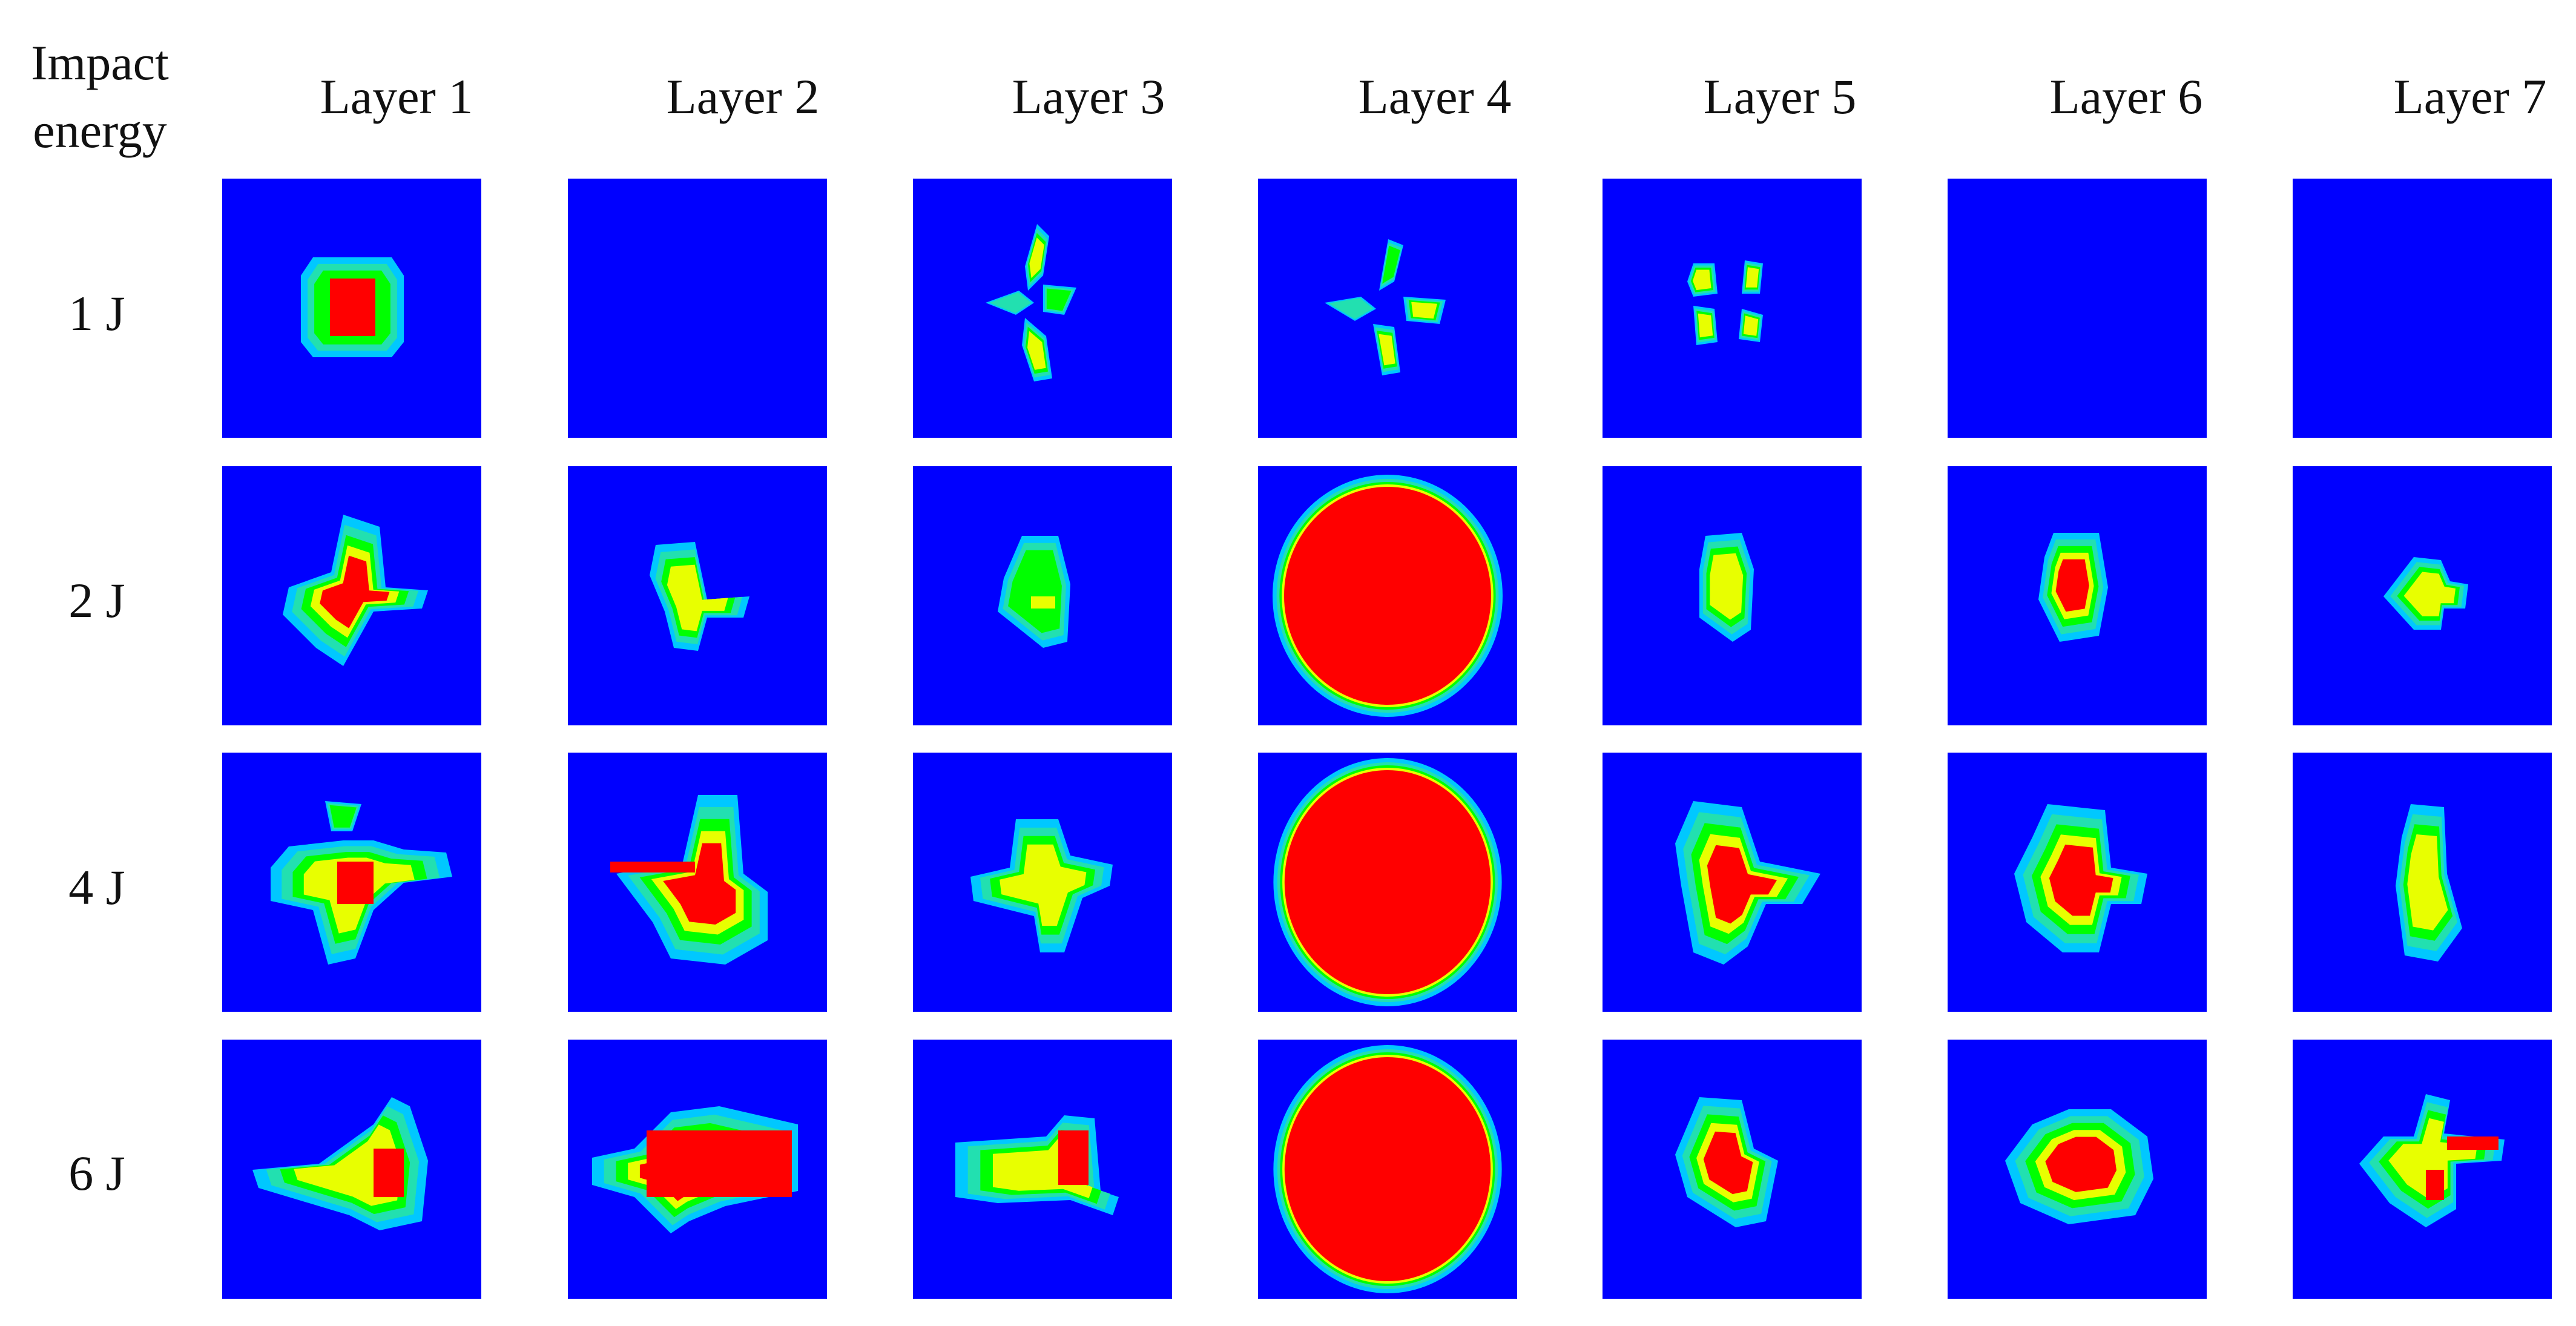 The width and height of the screenshot is (2576, 1326). What do you see at coordinates (2470, 96) in the screenshot?
I see `layer-7-header: Layer 7` at bounding box center [2470, 96].